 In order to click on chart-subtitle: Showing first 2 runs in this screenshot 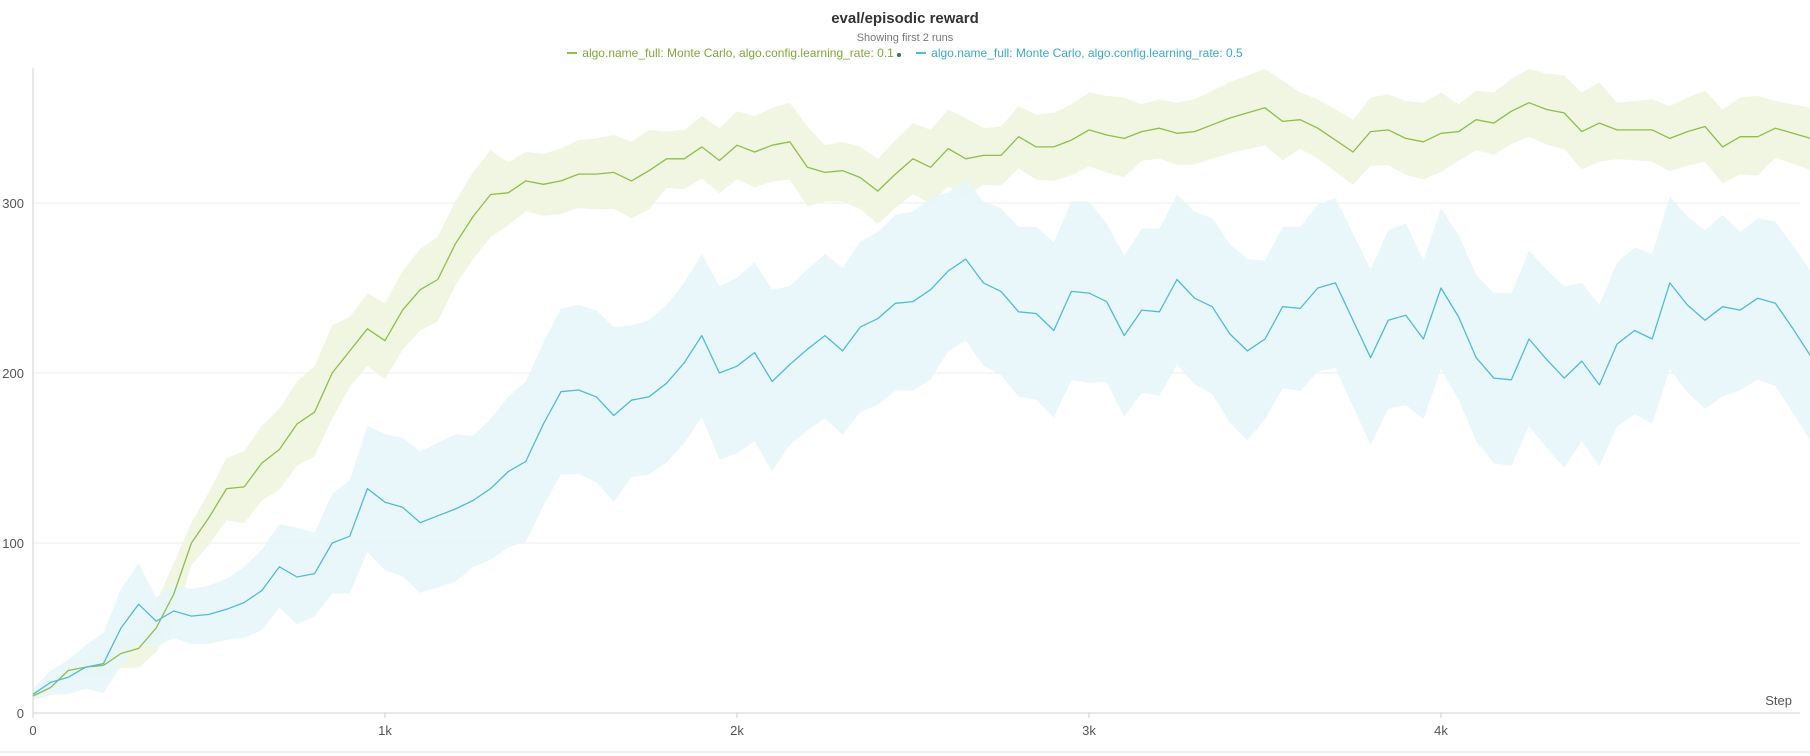, I will do `click(905, 38)`.